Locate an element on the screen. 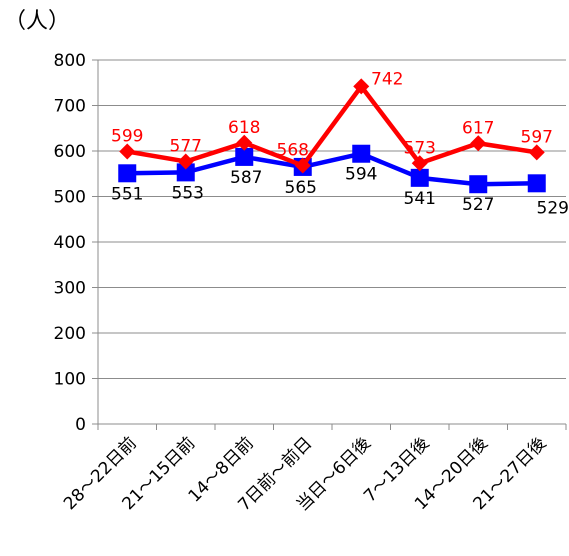 The width and height of the screenshot is (569, 556). y-tick-label: 800 is located at coordinates (70, 61).